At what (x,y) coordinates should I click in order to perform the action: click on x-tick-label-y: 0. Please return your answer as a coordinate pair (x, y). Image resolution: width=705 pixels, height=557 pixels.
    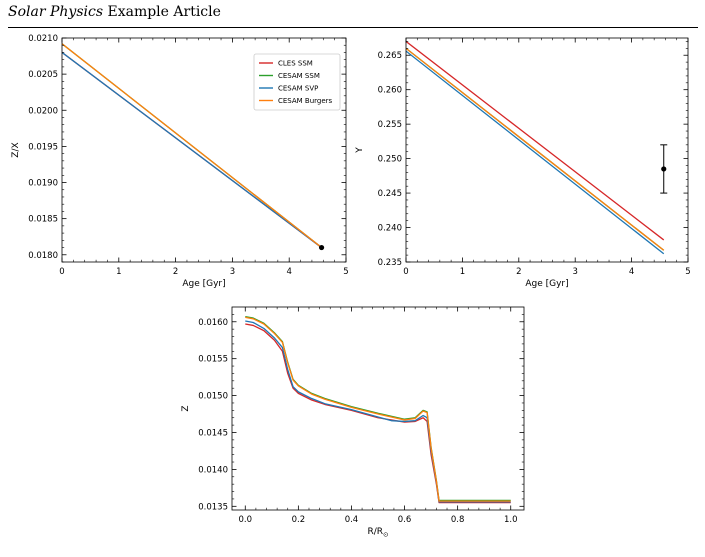
    Looking at the image, I should click on (405, 272).